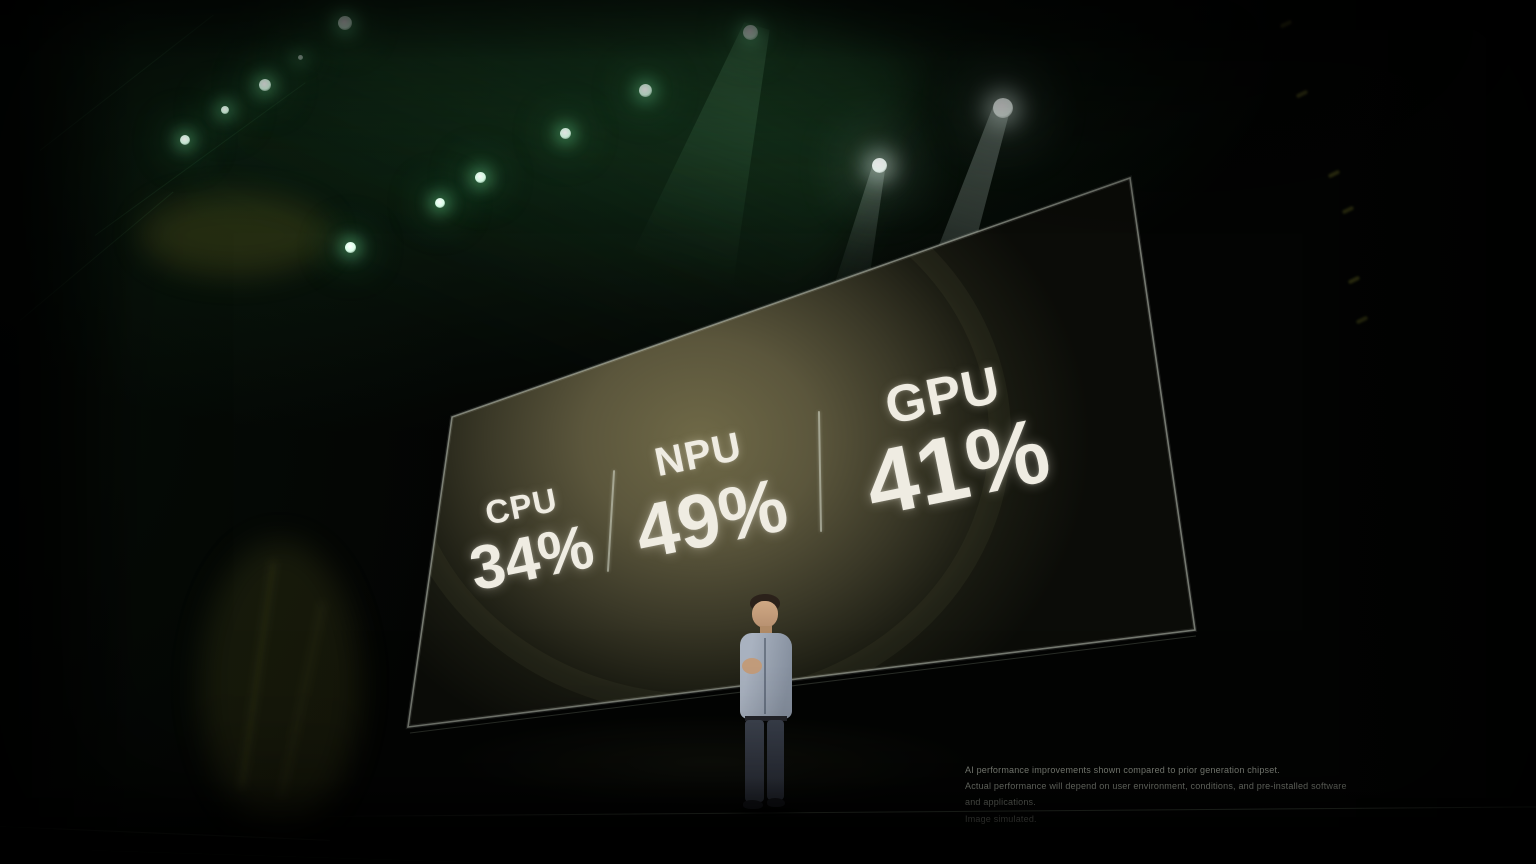 This screenshot has height=864, width=1536. Describe the element at coordinates (1001, 818) in the screenshot. I see `disclaimer-line-3: Image simulated.` at that location.